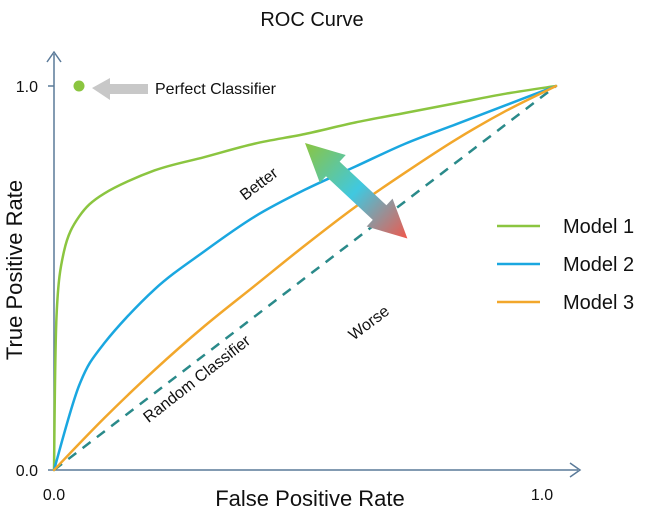 The height and width of the screenshot is (519, 655). I want to click on chart-title: ROC Curve, so click(311, 20).